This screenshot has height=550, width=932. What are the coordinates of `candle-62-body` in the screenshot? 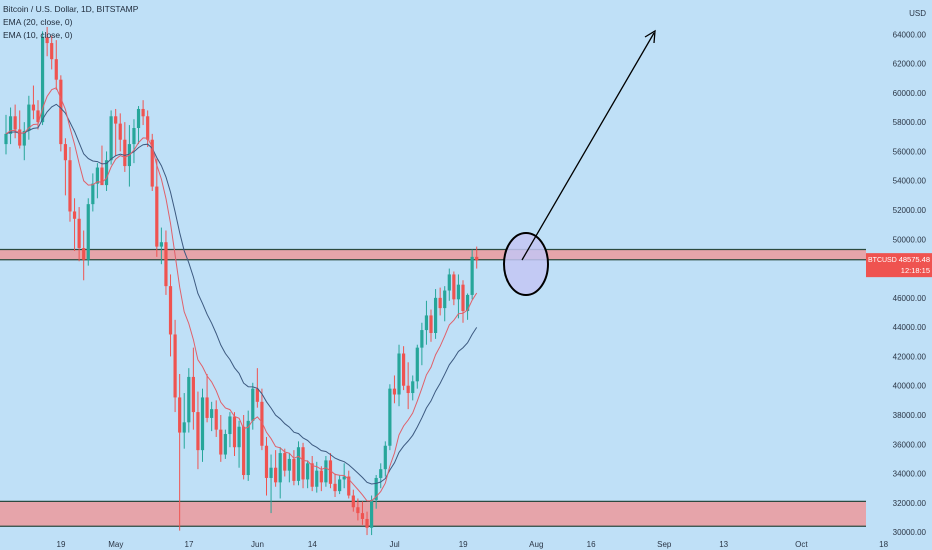 It's located at (289, 464).